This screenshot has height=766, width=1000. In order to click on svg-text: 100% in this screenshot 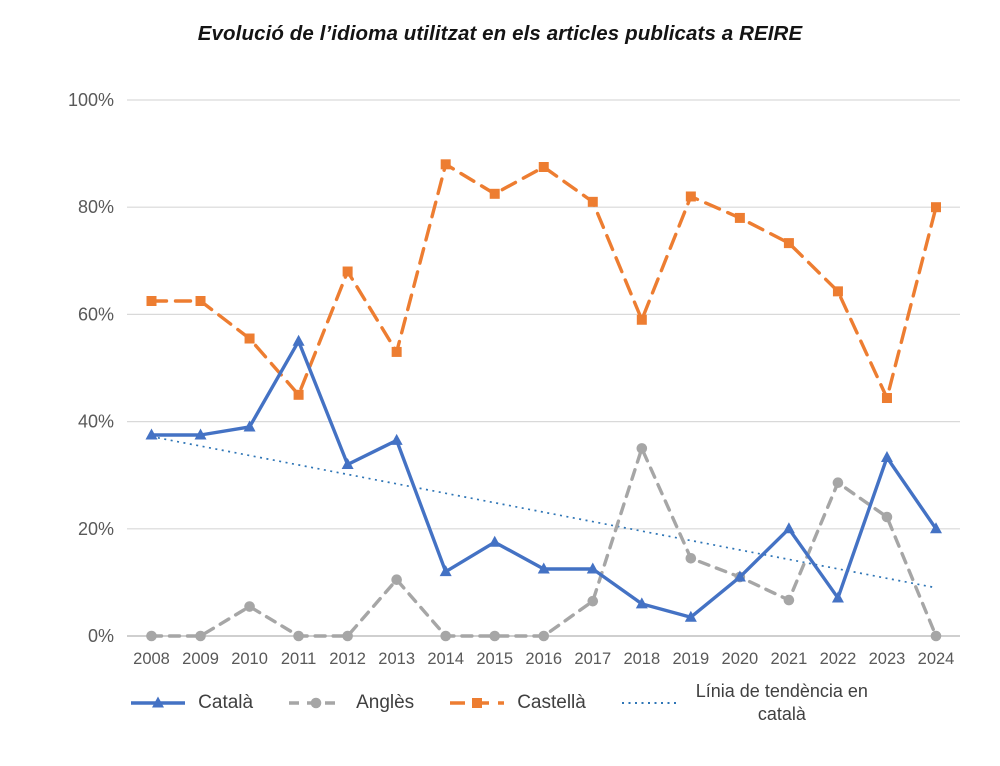, I will do `click(91, 100)`.